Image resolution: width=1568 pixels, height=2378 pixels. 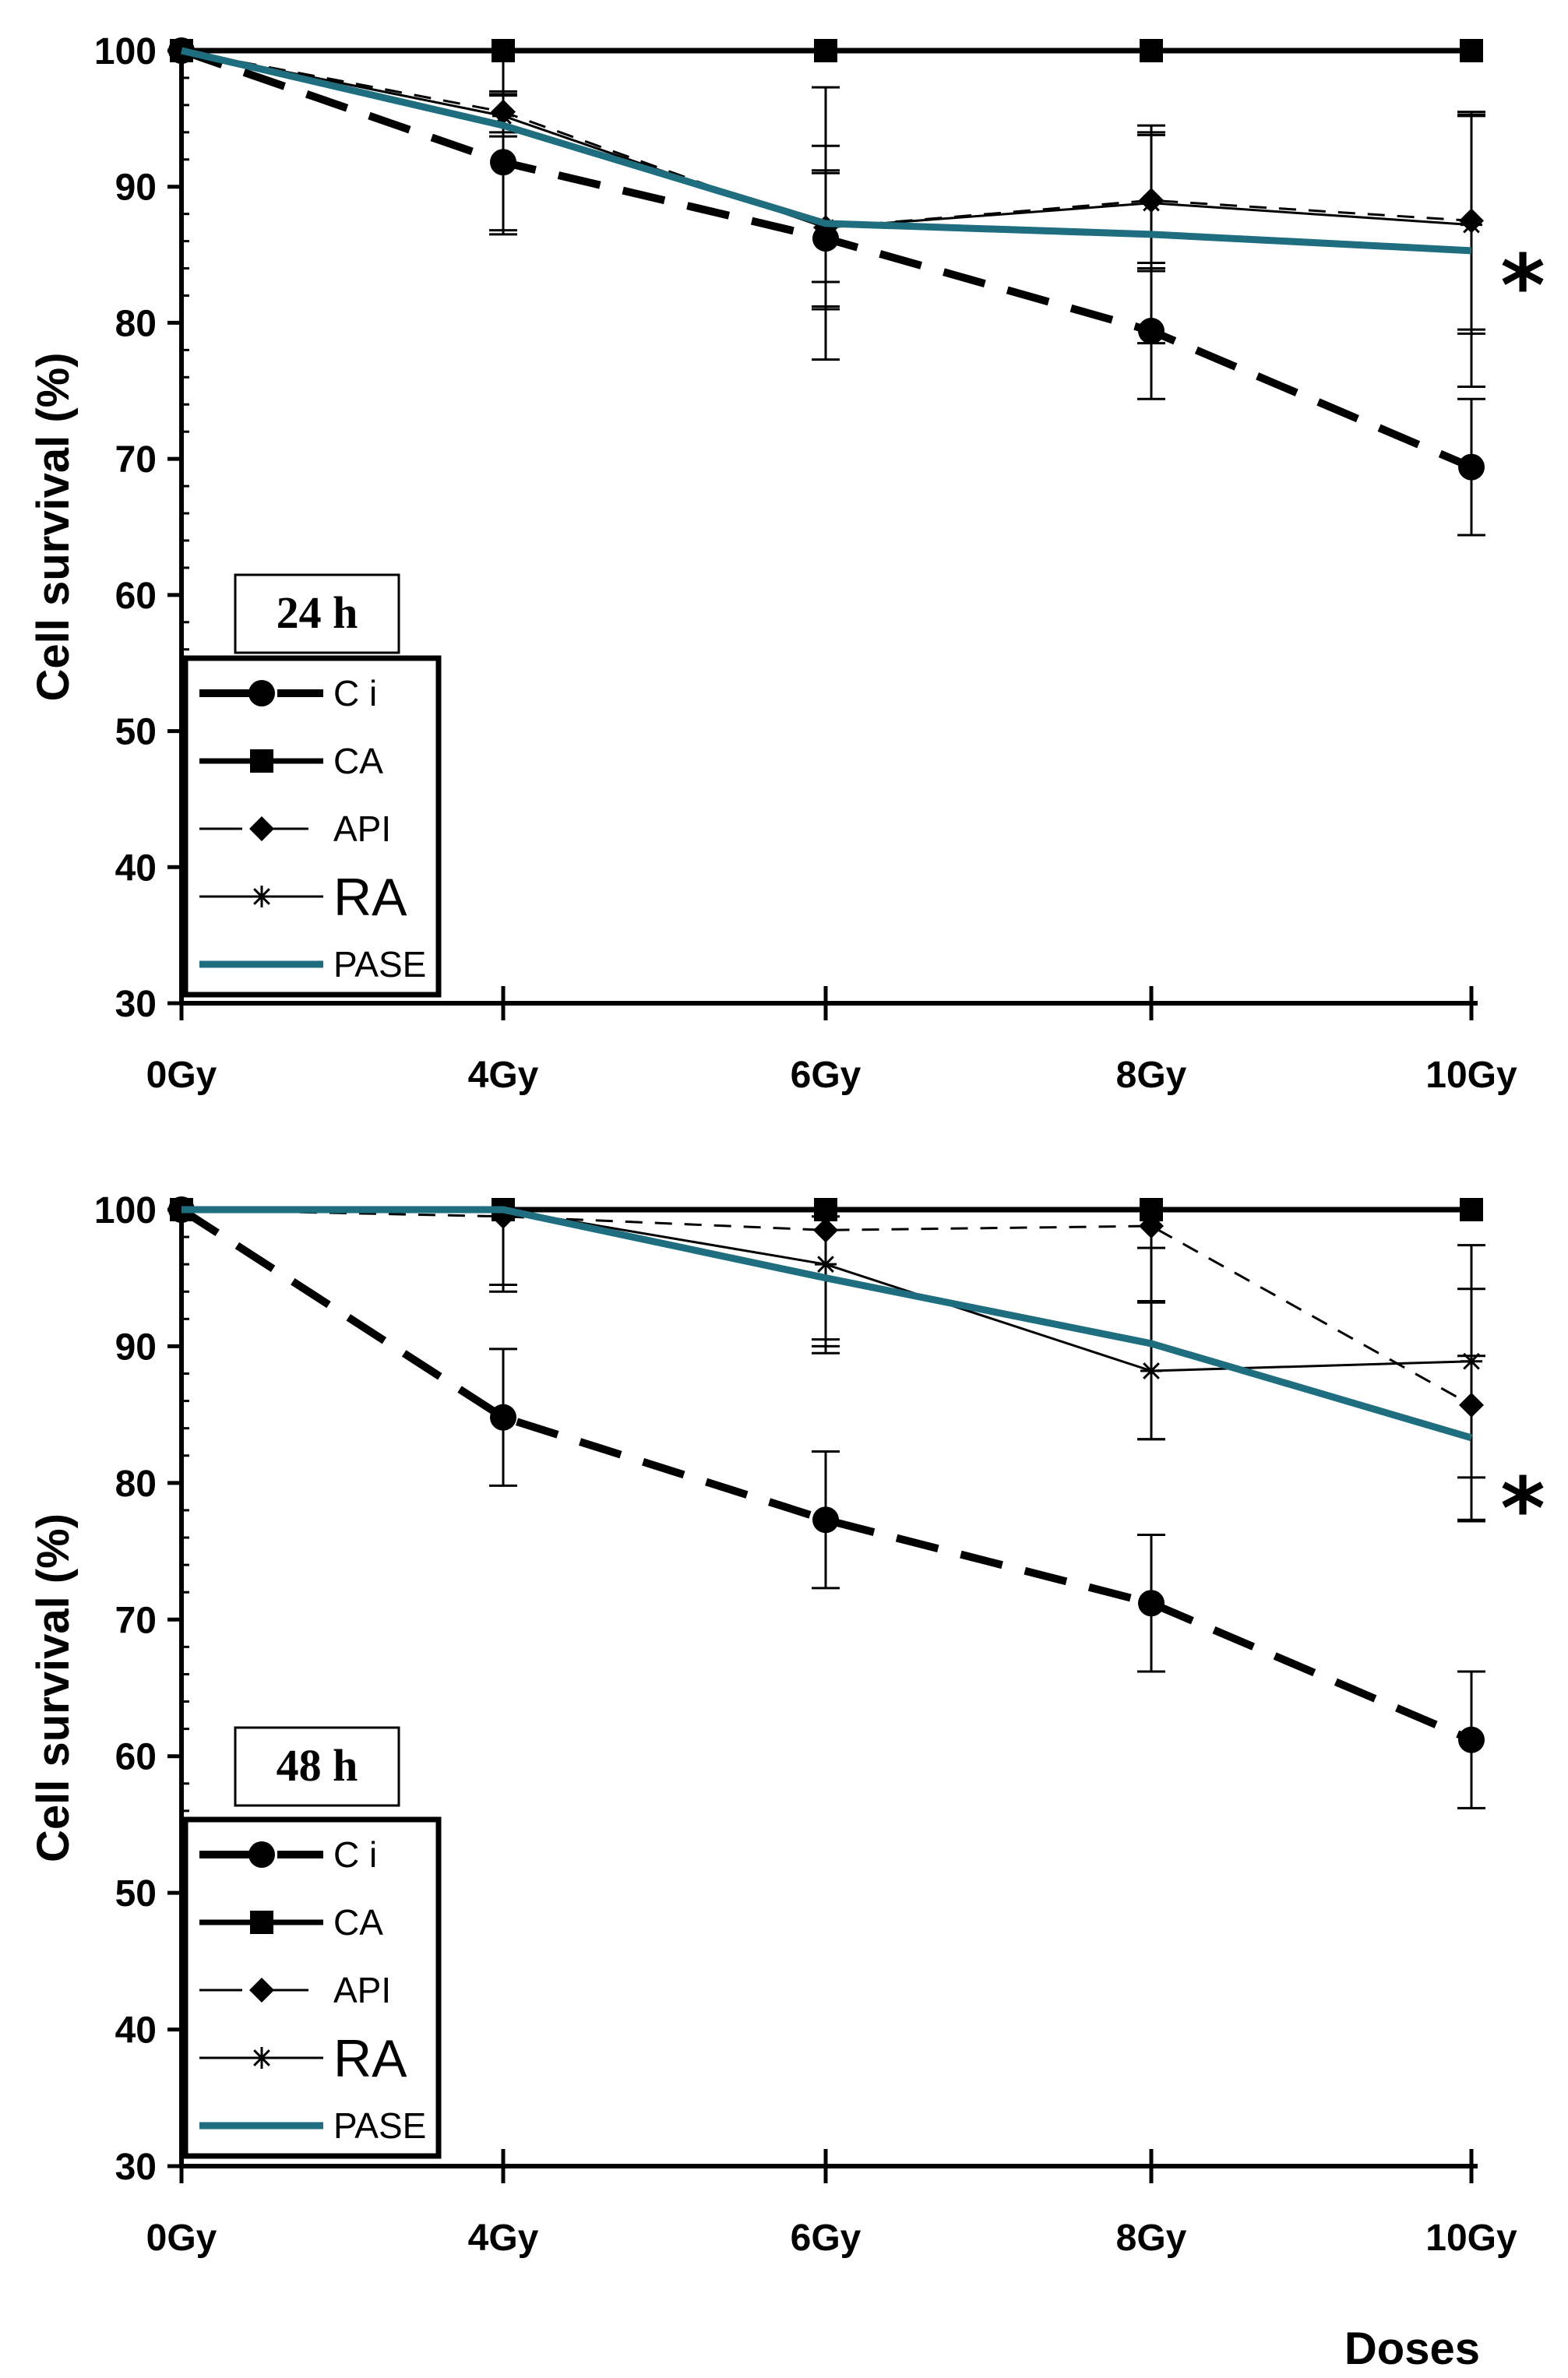 I want to click on time-label: 48 h, so click(x=318, y=1765).